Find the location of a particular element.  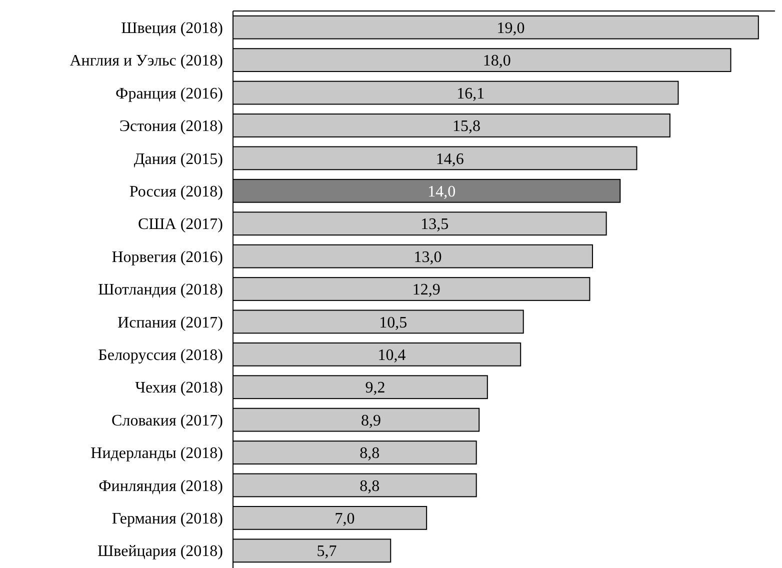

data-label: 19,0 is located at coordinates (510, 28).